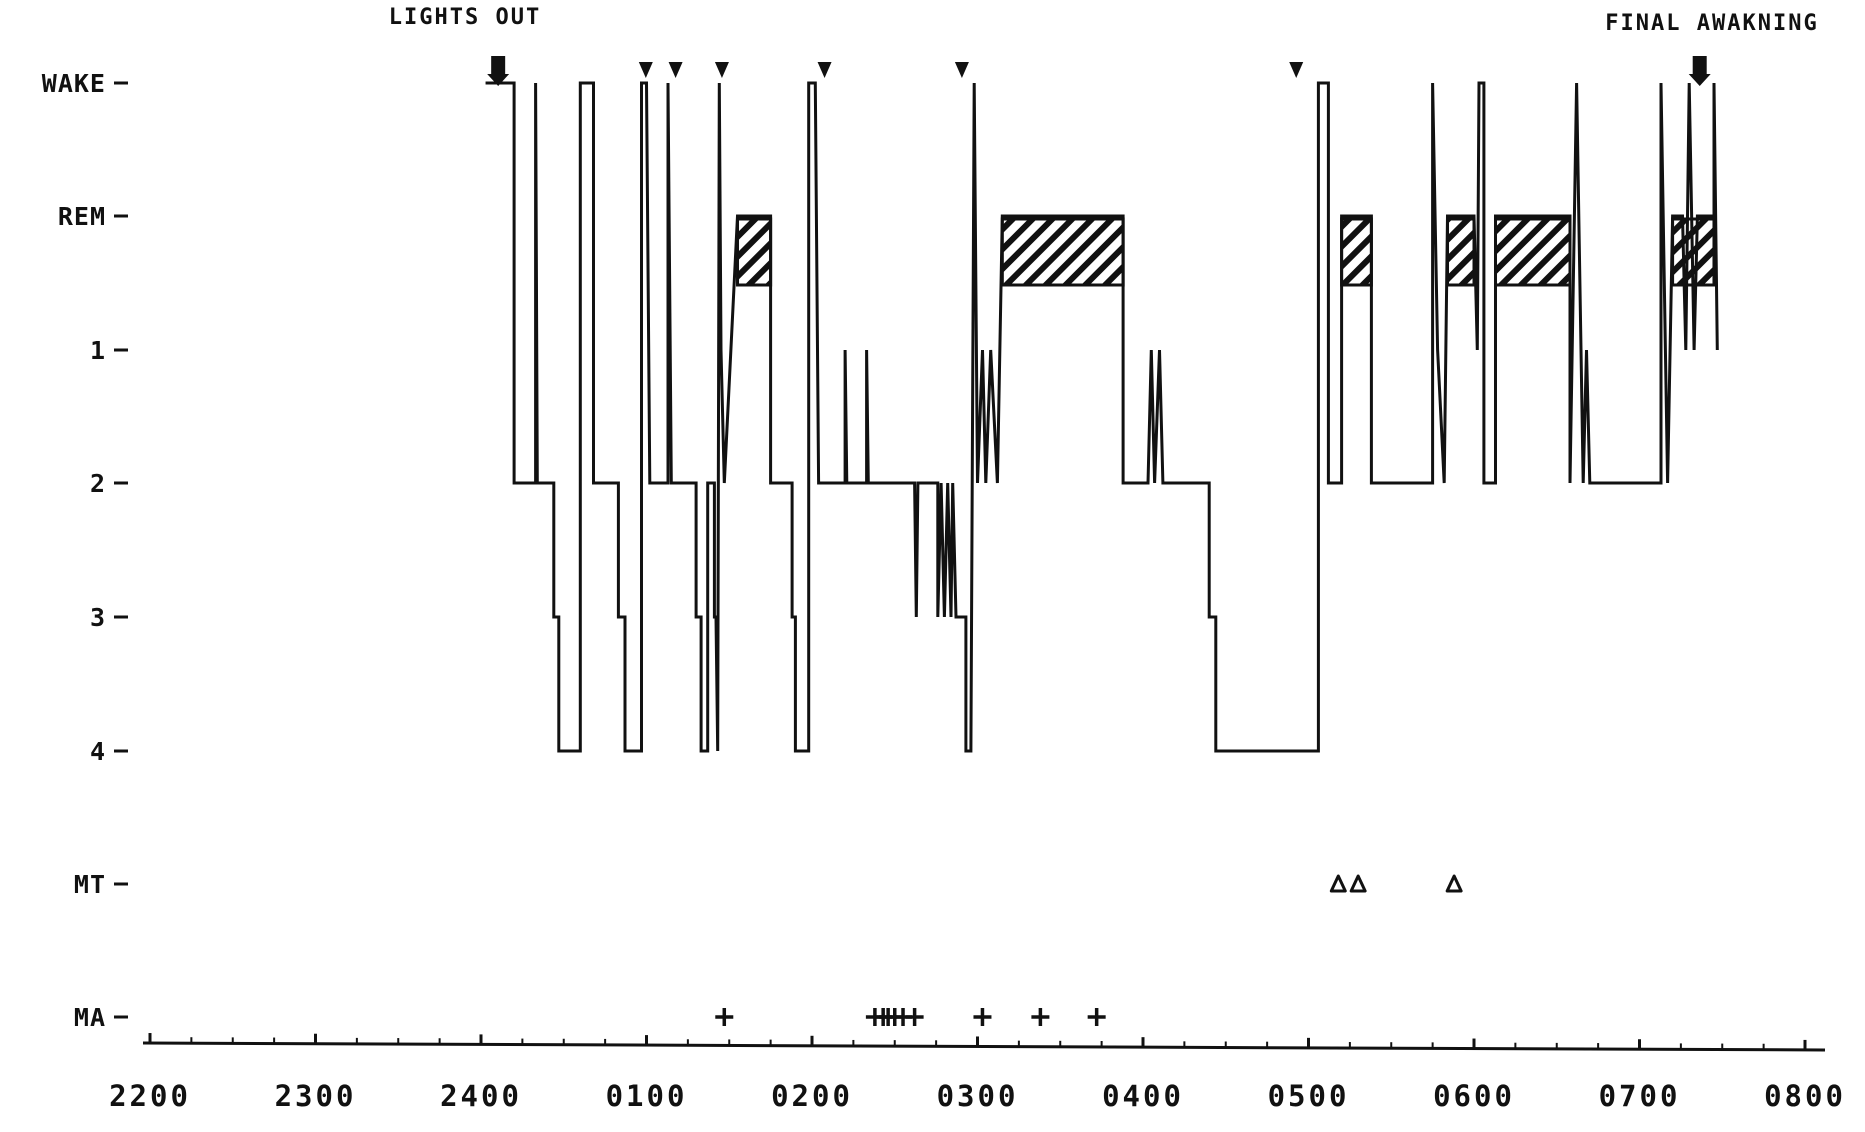 This screenshot has width=1865, height=1132. I want to click on y-axis-labels: WAKE REM 1 2 3 4 MT MA, so click(85, 550).